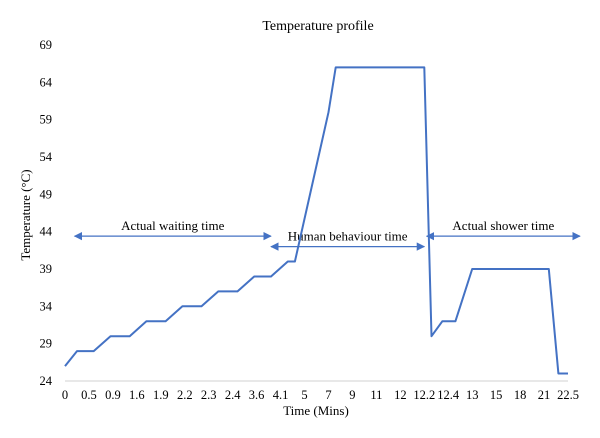 This screenshot has width=600, height=438. I want to click on x-tick-label: 0.9, so click(113, 395).